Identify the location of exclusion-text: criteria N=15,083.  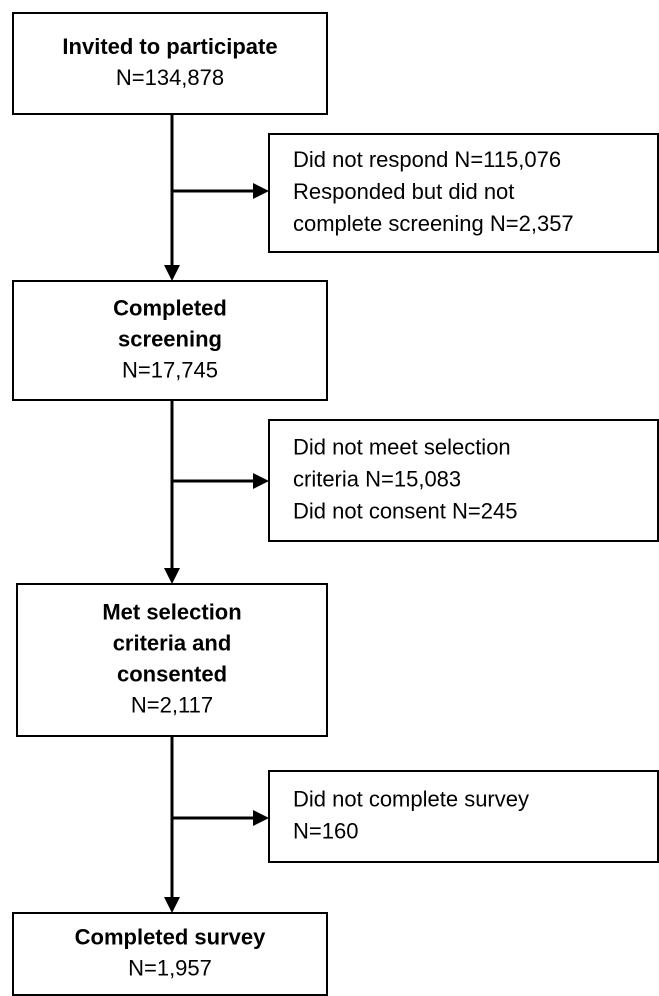
(377, 478).